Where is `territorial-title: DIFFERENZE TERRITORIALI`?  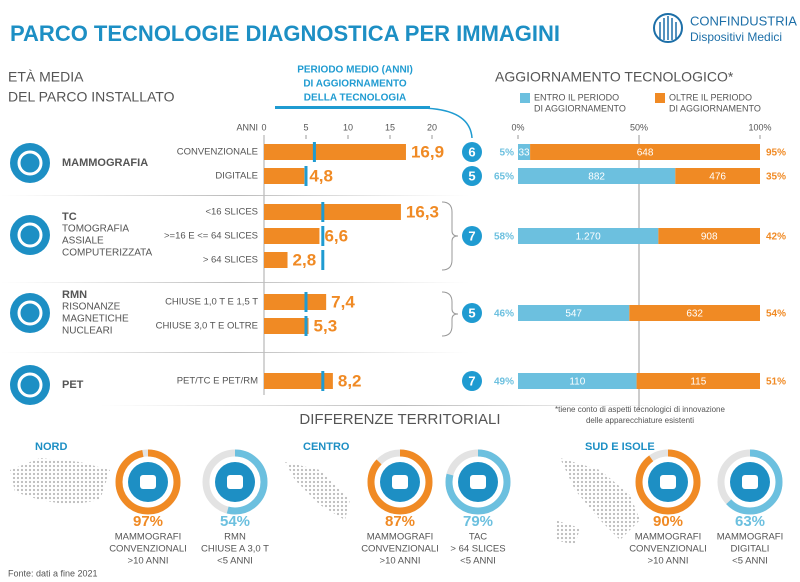 territorial-title: DIFFERENZE TERRITORIALI is located at coordinates (399, 419).